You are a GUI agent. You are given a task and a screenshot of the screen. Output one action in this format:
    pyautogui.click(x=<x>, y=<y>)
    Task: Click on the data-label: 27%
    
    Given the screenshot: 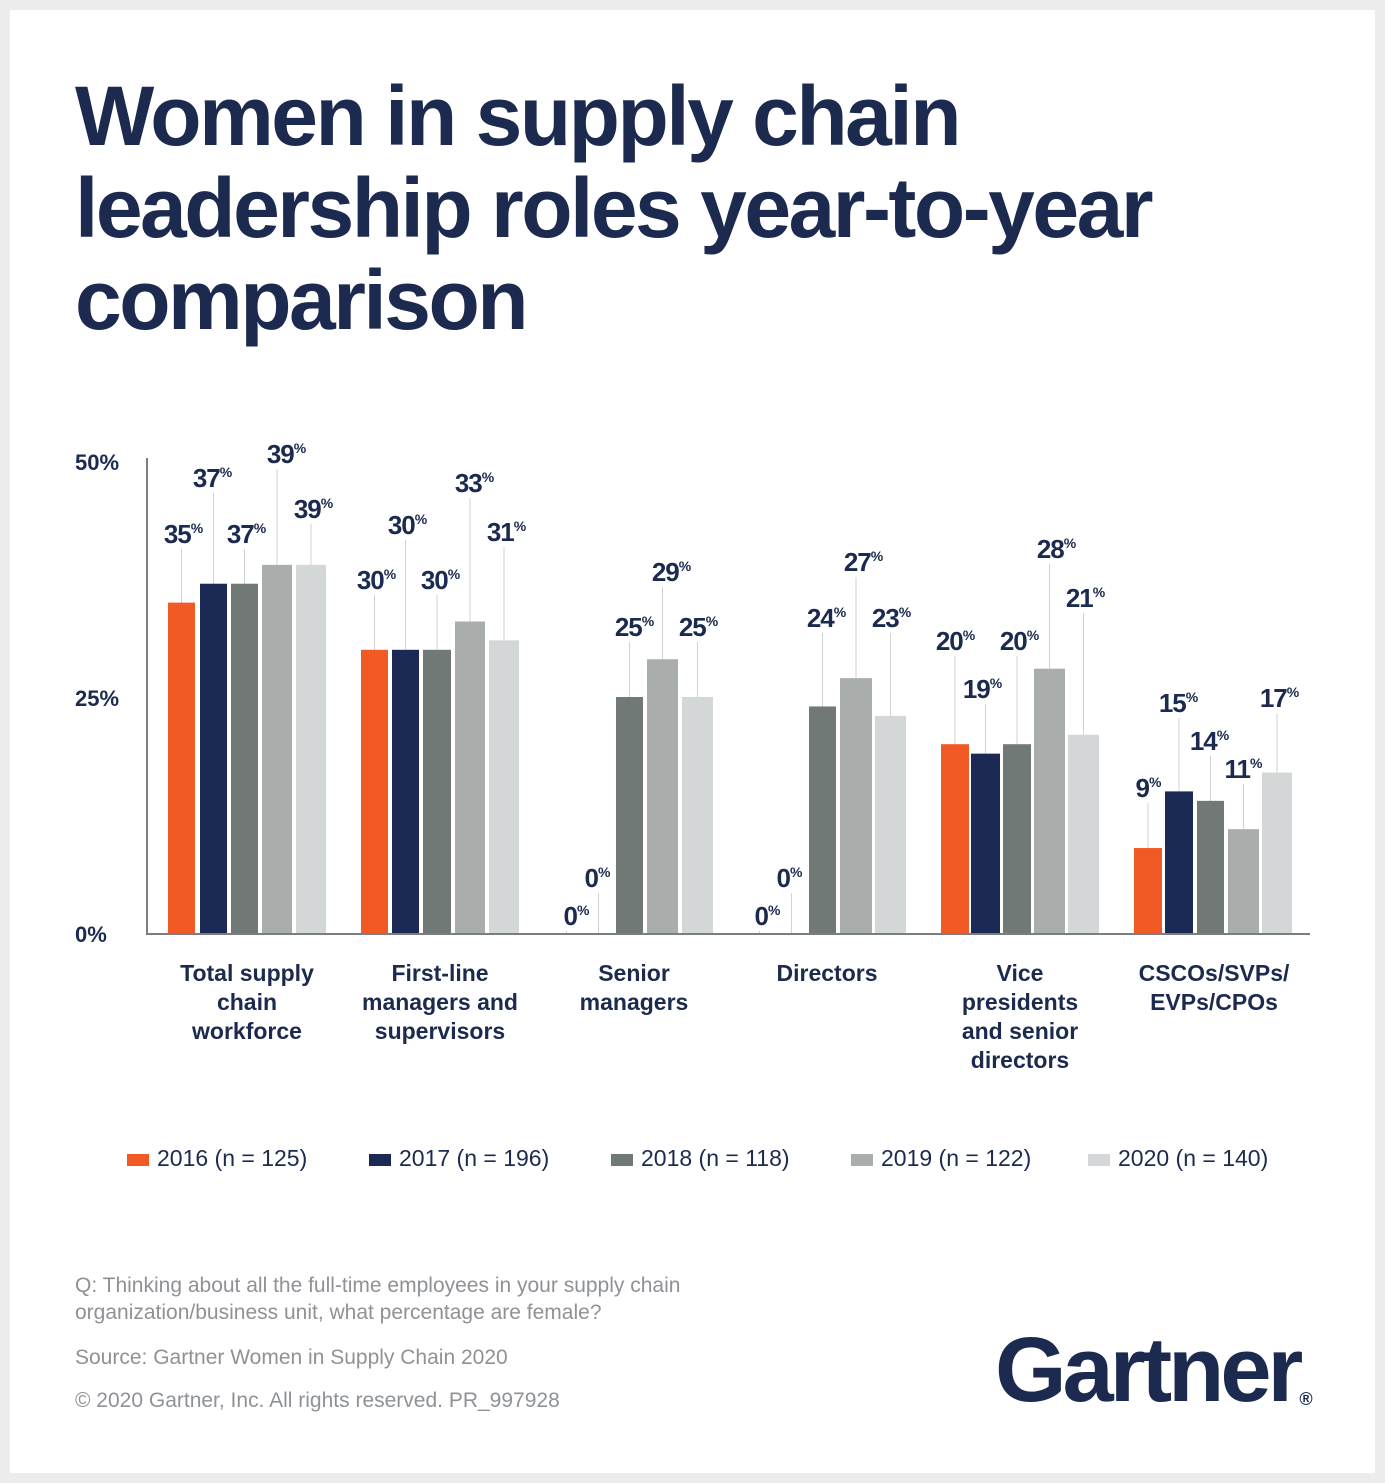 What is the action you would take?
    pyautogui.click(x=864, y=562)
    